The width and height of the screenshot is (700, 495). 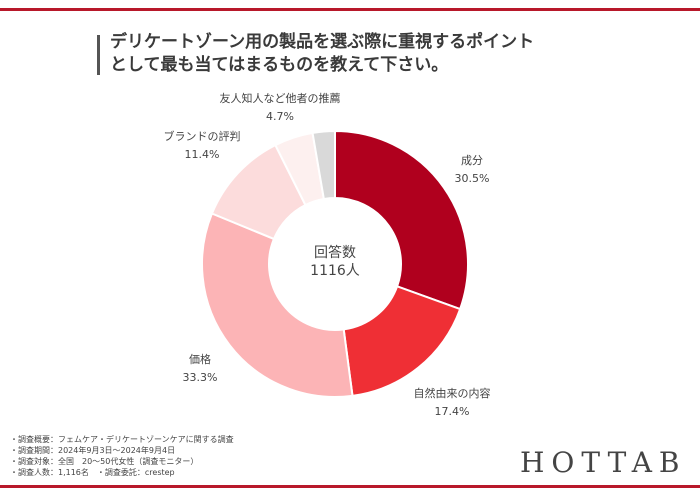 What do you see at coordinates (472, 160) in the screenshot?
I see `category-label: 成分` at bounding box center [472, 160].